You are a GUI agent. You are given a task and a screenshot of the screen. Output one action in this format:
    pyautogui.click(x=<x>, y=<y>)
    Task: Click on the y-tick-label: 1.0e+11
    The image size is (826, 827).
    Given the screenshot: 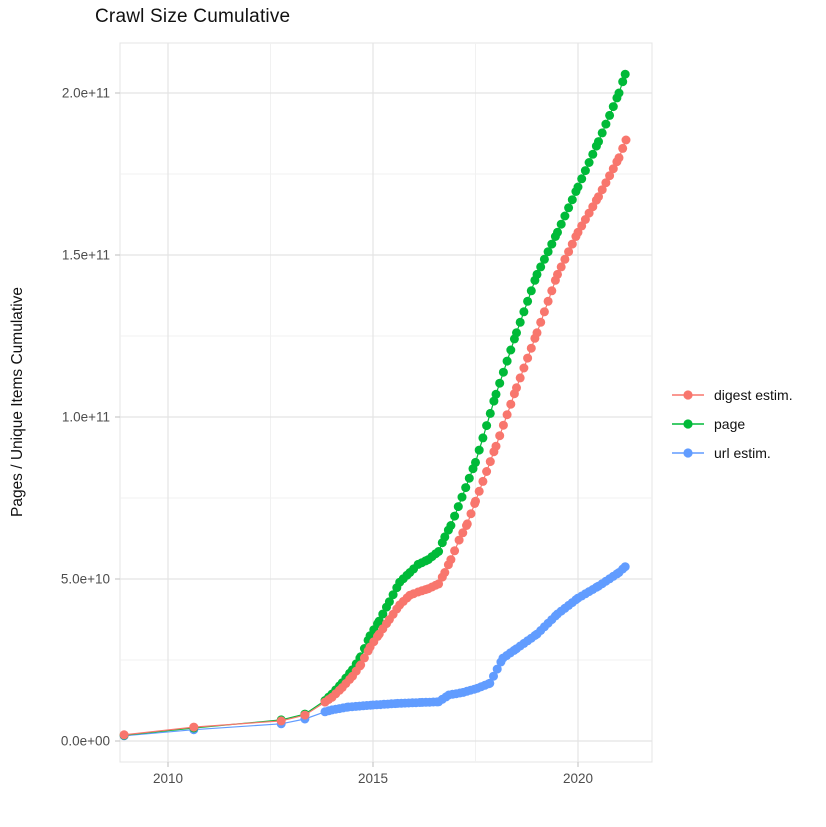 What is the action you would take?
    pyautogui.click(x=86, y=417)
    